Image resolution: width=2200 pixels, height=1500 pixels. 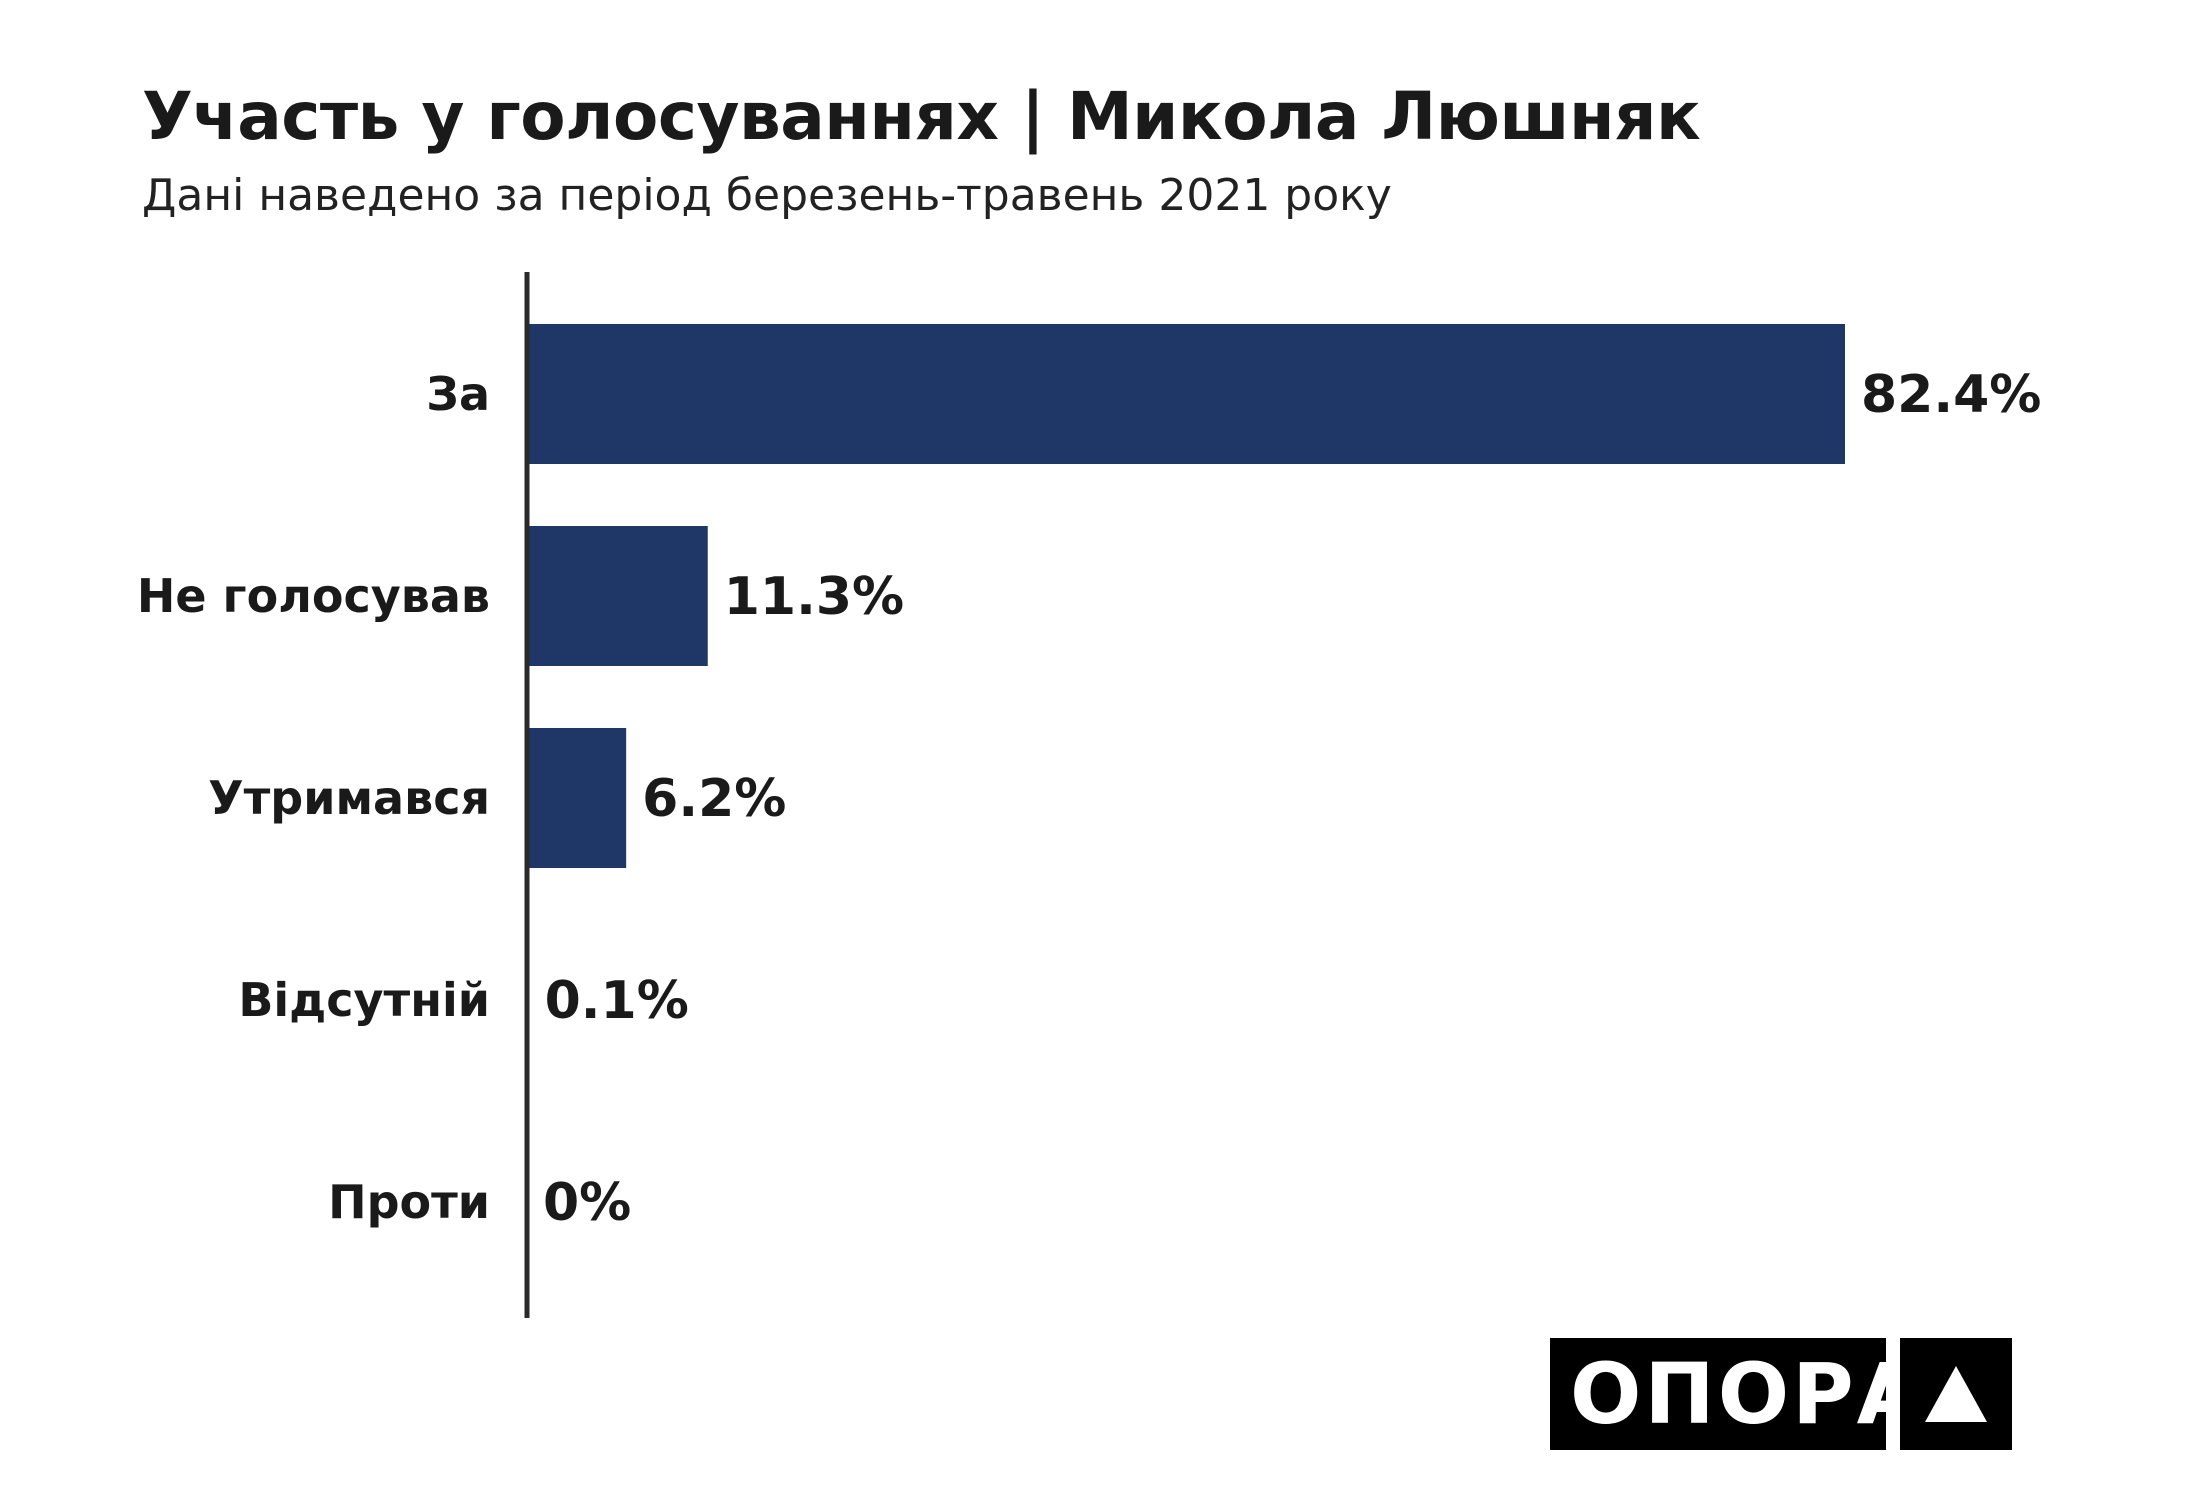 I want to click on value-label-4: 0%, so click(x=587, y=1203).